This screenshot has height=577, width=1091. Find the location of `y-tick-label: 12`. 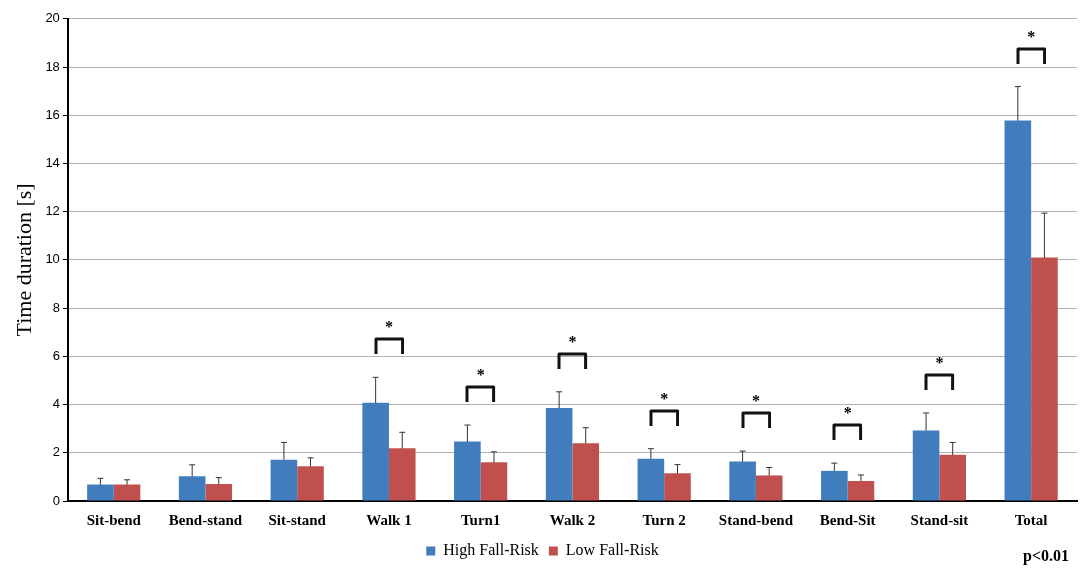

y-tick-label: 12 is located at coordinates (52, 211).